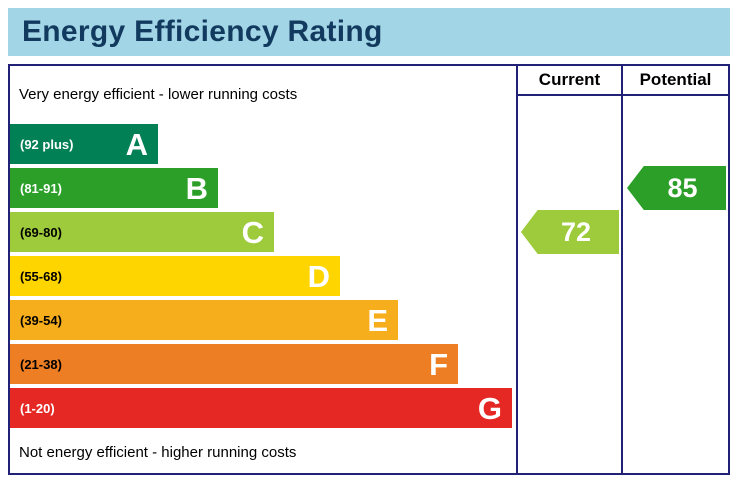  What do you see at coordinates (204, 320) in the screenshot?
I see `band-e-bar: (39-54) E` at bounding box center [204, 320].